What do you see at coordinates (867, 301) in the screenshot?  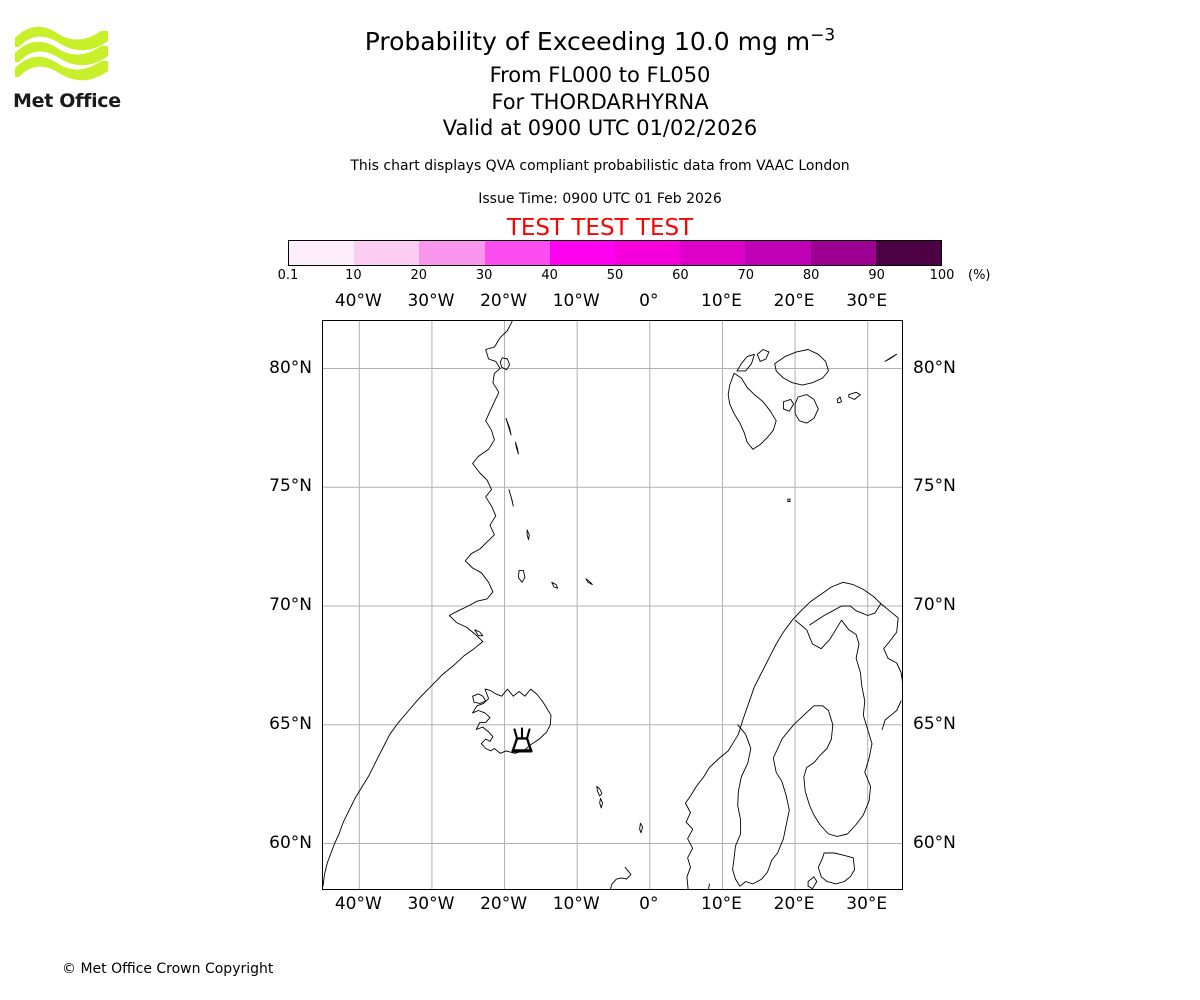 I see `lon-label-top-30°E: 30°E` at bounding box center [867, 301].